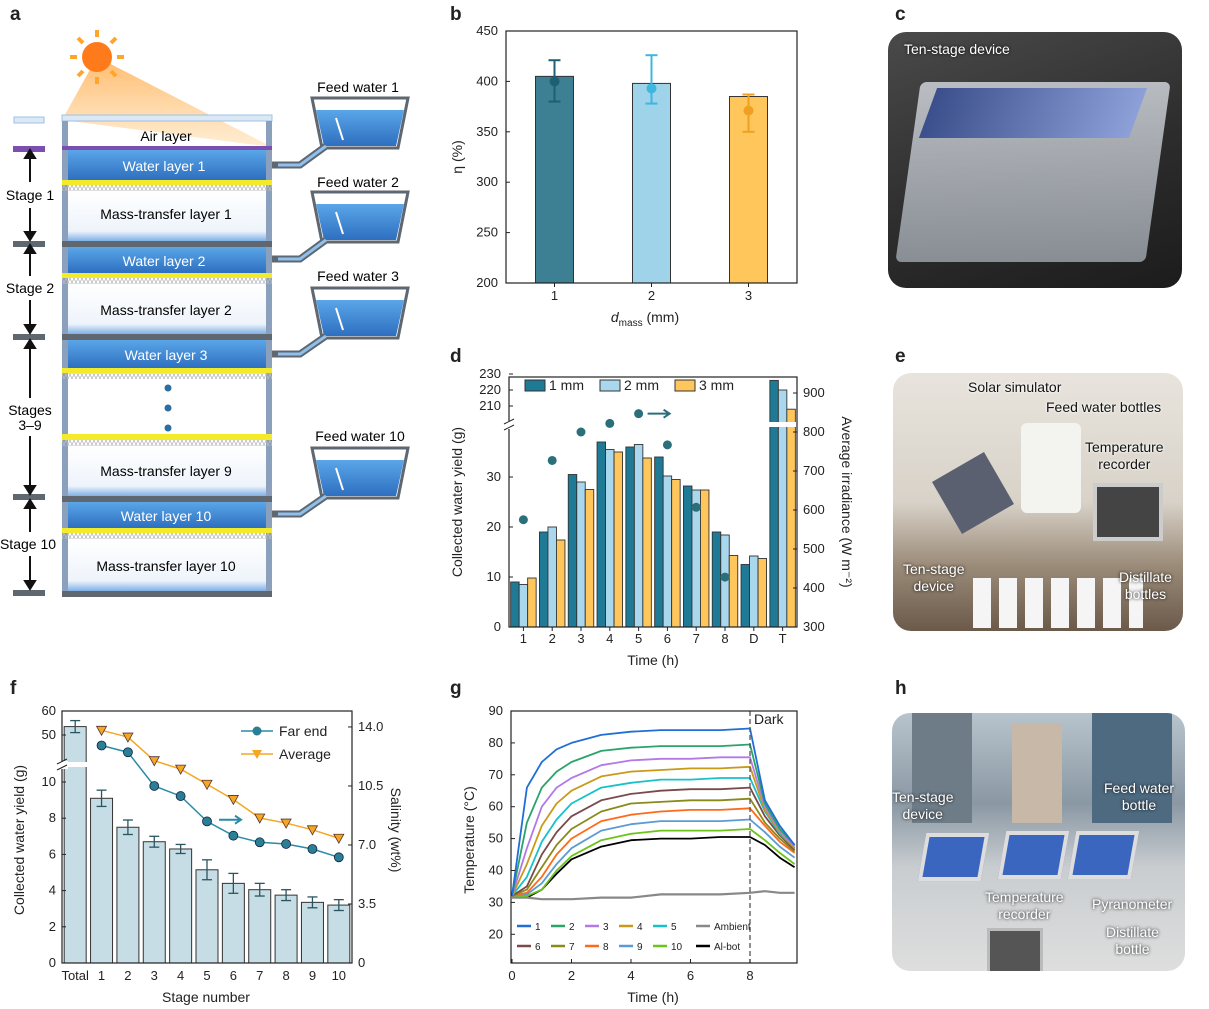 Image resolution: width=1209 pixels, height=1009 pixels. I want to click on chart-b-efficiency: 1 2 3 200 250 300 350 400 450 dmass (mm) η (%), so click(623, 176).